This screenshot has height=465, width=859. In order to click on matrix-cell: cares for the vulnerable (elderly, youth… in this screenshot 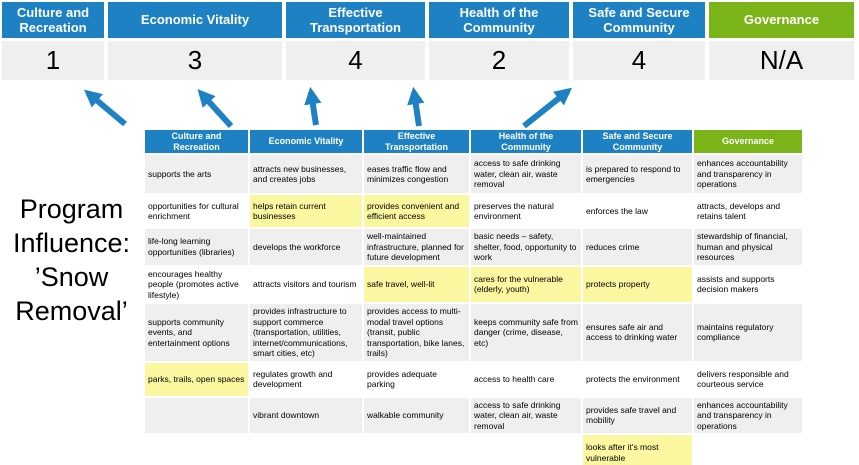, I will do `click(526, 284)`.